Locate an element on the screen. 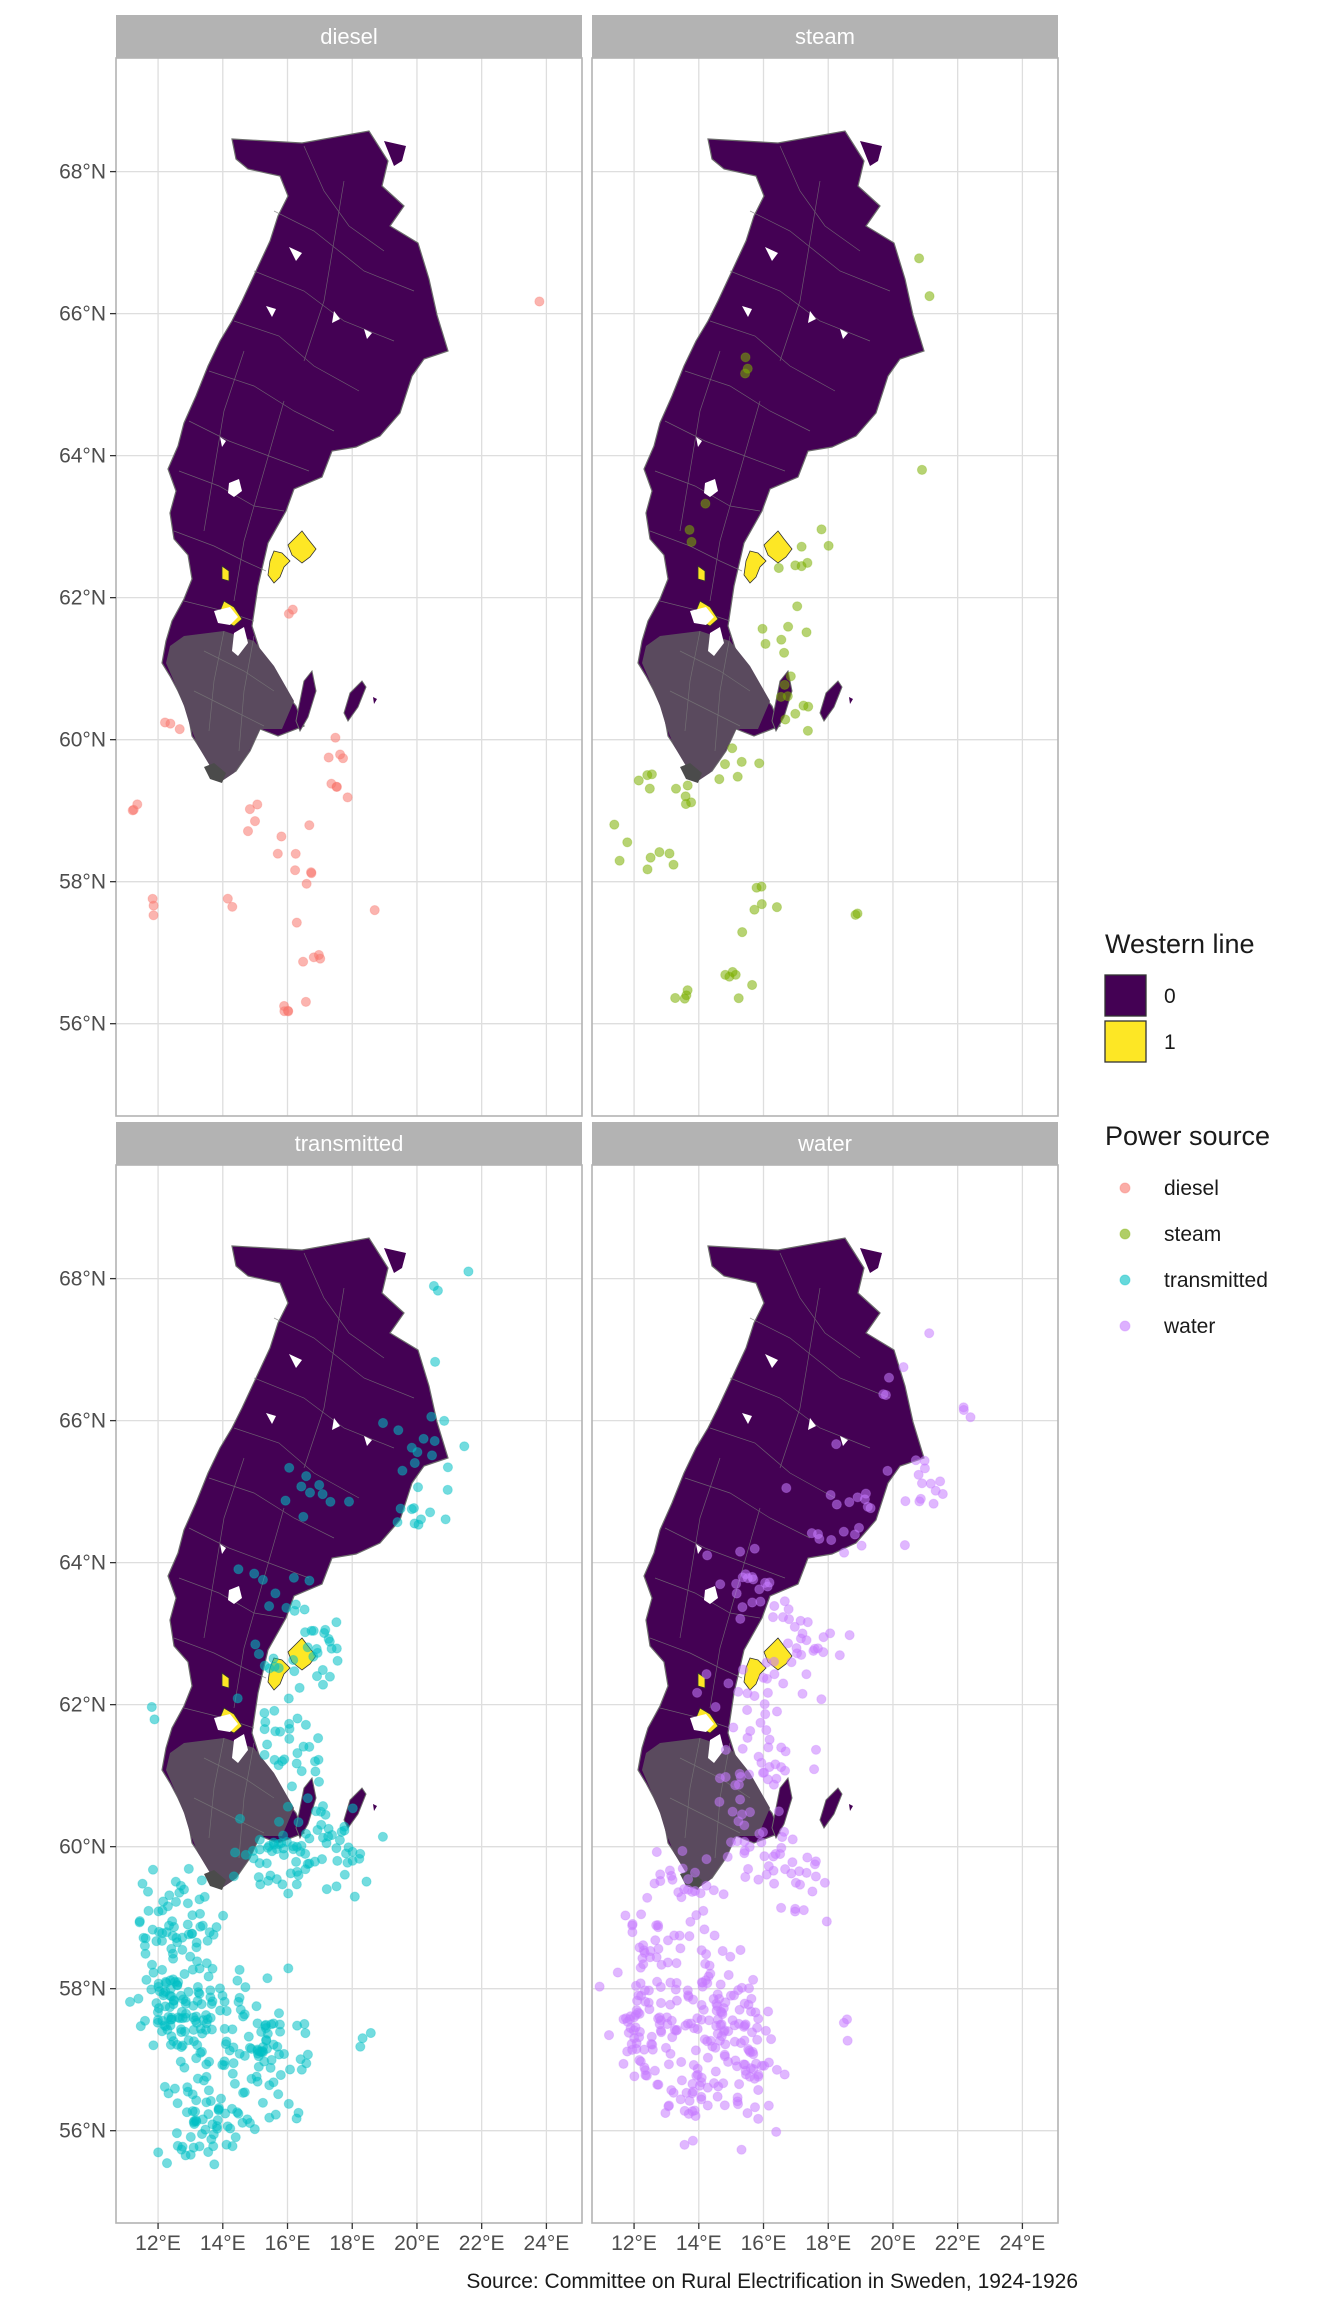  points-transmitted is located at coordinates (299, 1718).